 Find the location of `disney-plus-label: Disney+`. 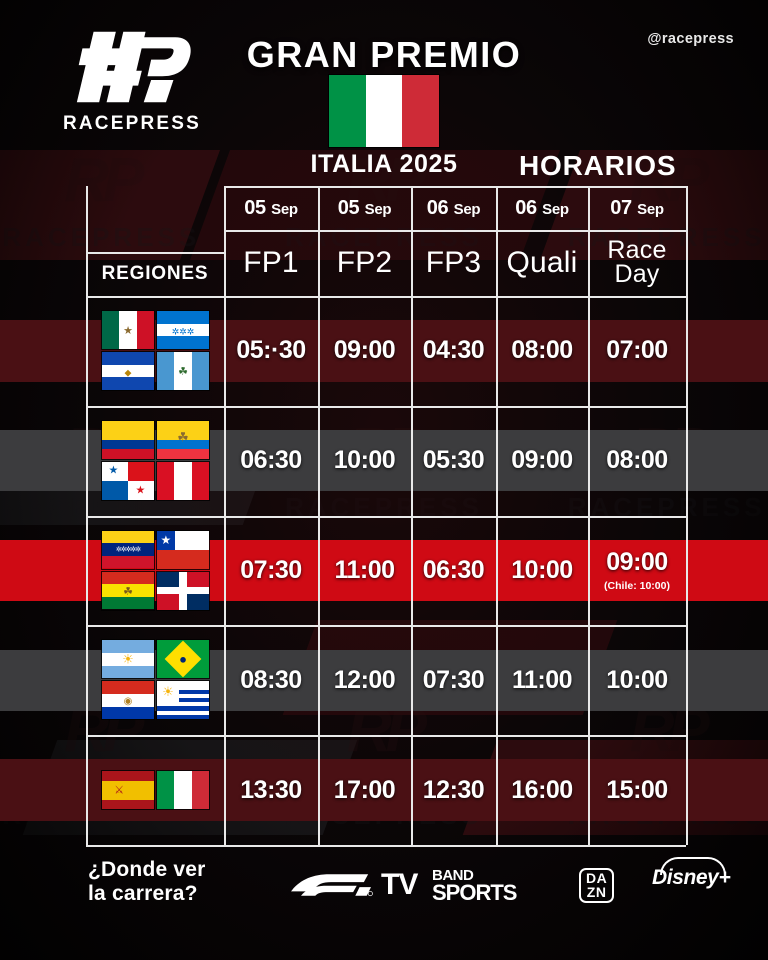

disney-plus-label: Disney+ is located at coordinates (691, 873).